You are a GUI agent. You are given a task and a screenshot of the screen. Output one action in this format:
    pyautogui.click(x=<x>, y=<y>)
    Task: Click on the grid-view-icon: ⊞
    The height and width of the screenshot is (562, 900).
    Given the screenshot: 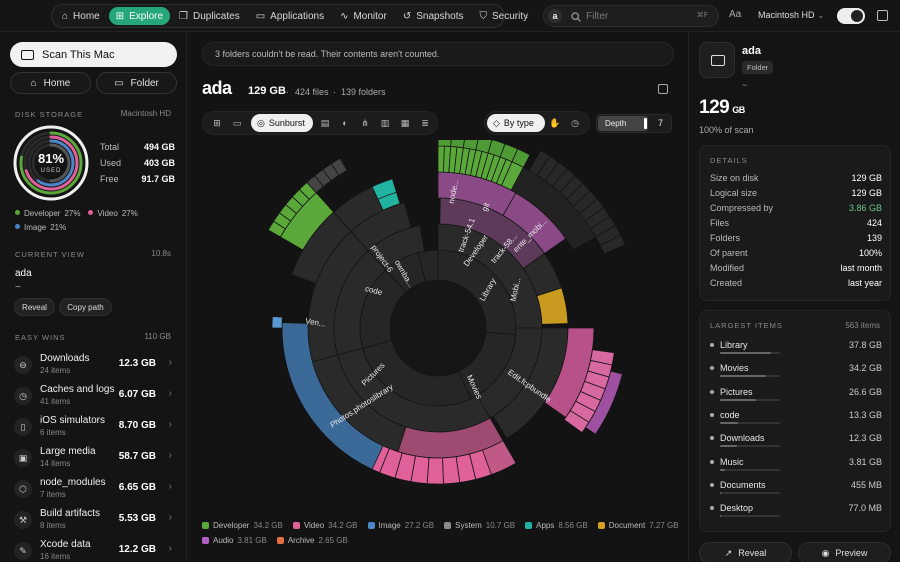 What is the action you would take?
    pyautogui.click(x=217, y=123)
    